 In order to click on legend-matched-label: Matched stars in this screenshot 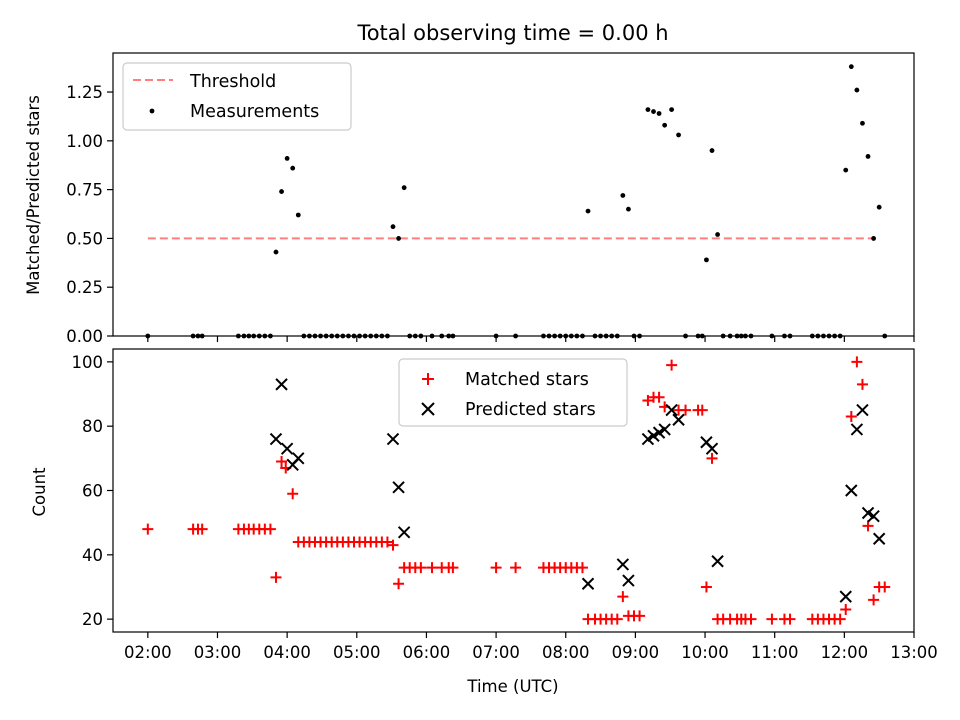, I will do `click(527, 380)`.